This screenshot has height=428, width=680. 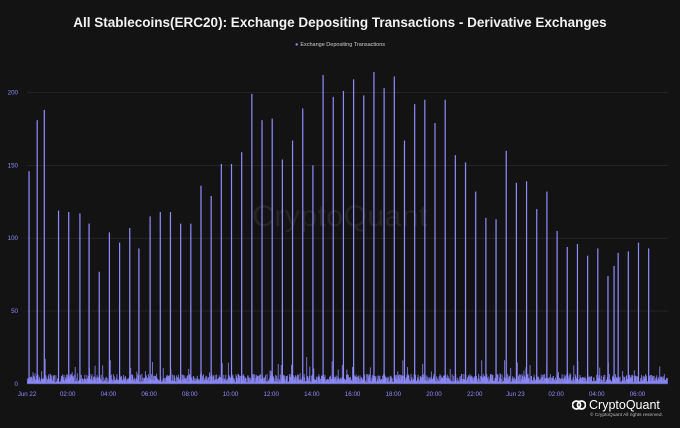 I want to click on x-tick-label: 08:00, so click(x=190, y=394).